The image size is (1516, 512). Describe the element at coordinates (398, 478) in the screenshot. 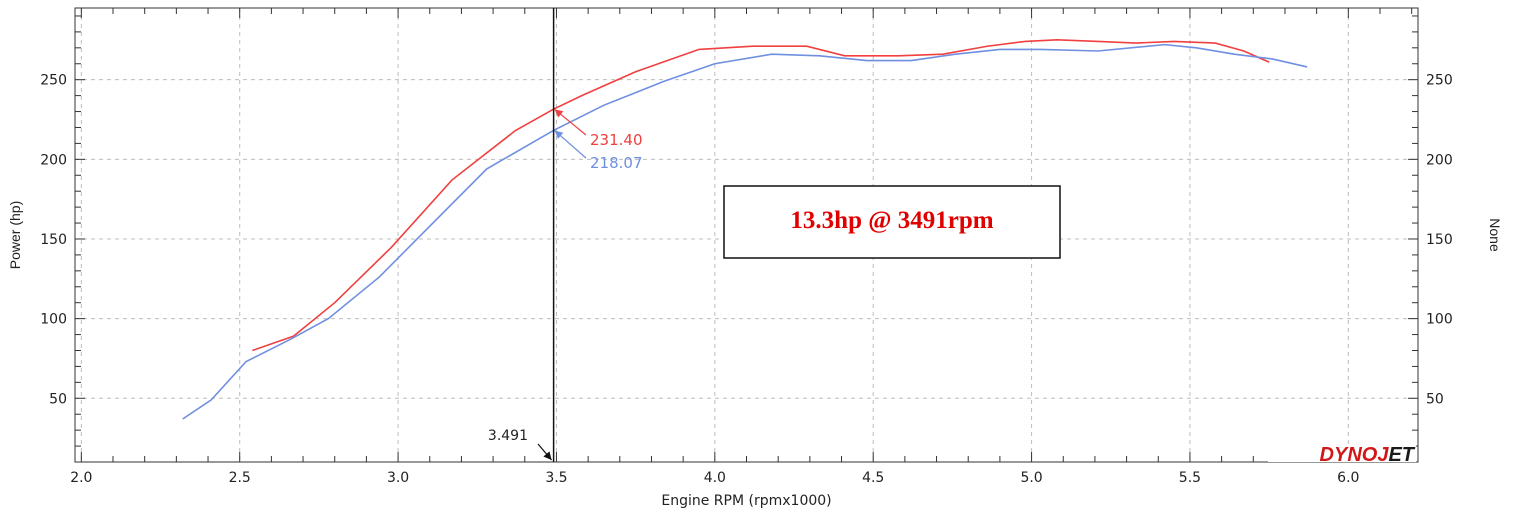

I see `x-tick-label: 3.0` at that location.